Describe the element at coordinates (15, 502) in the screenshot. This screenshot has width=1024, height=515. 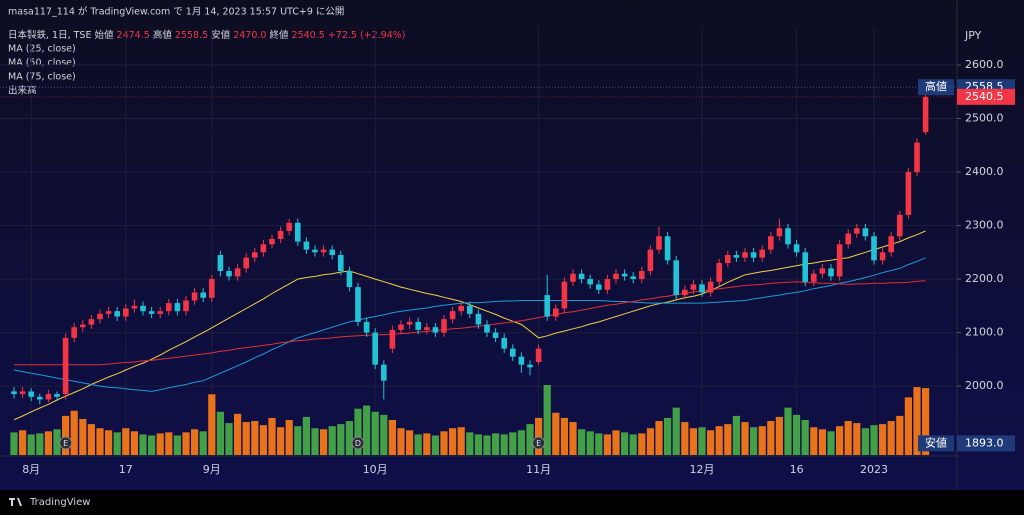
I see `logo-icon` at that location.